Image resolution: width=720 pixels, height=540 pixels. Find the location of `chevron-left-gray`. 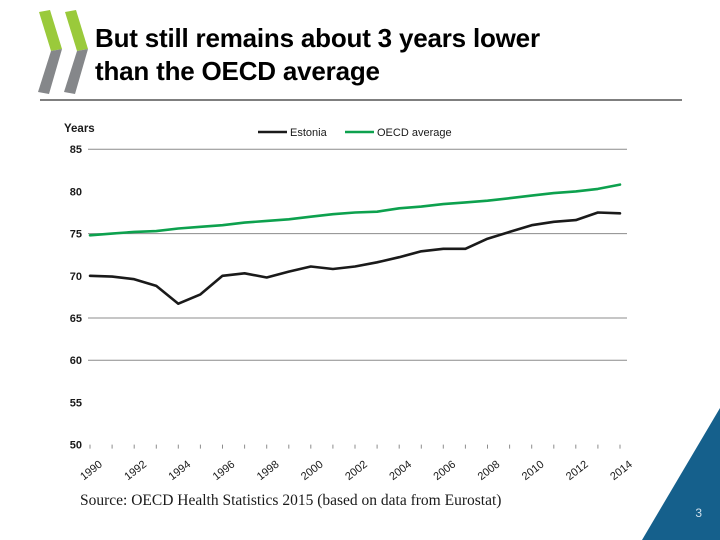

chevron-left-gray is located at coordinates (50, 71).